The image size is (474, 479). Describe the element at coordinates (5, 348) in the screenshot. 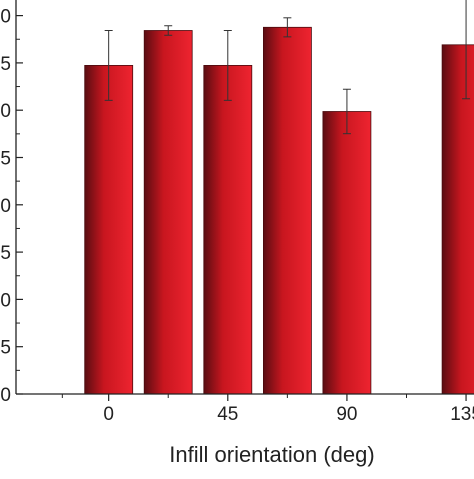

I see `y-tick-label-1: 5` at that location.